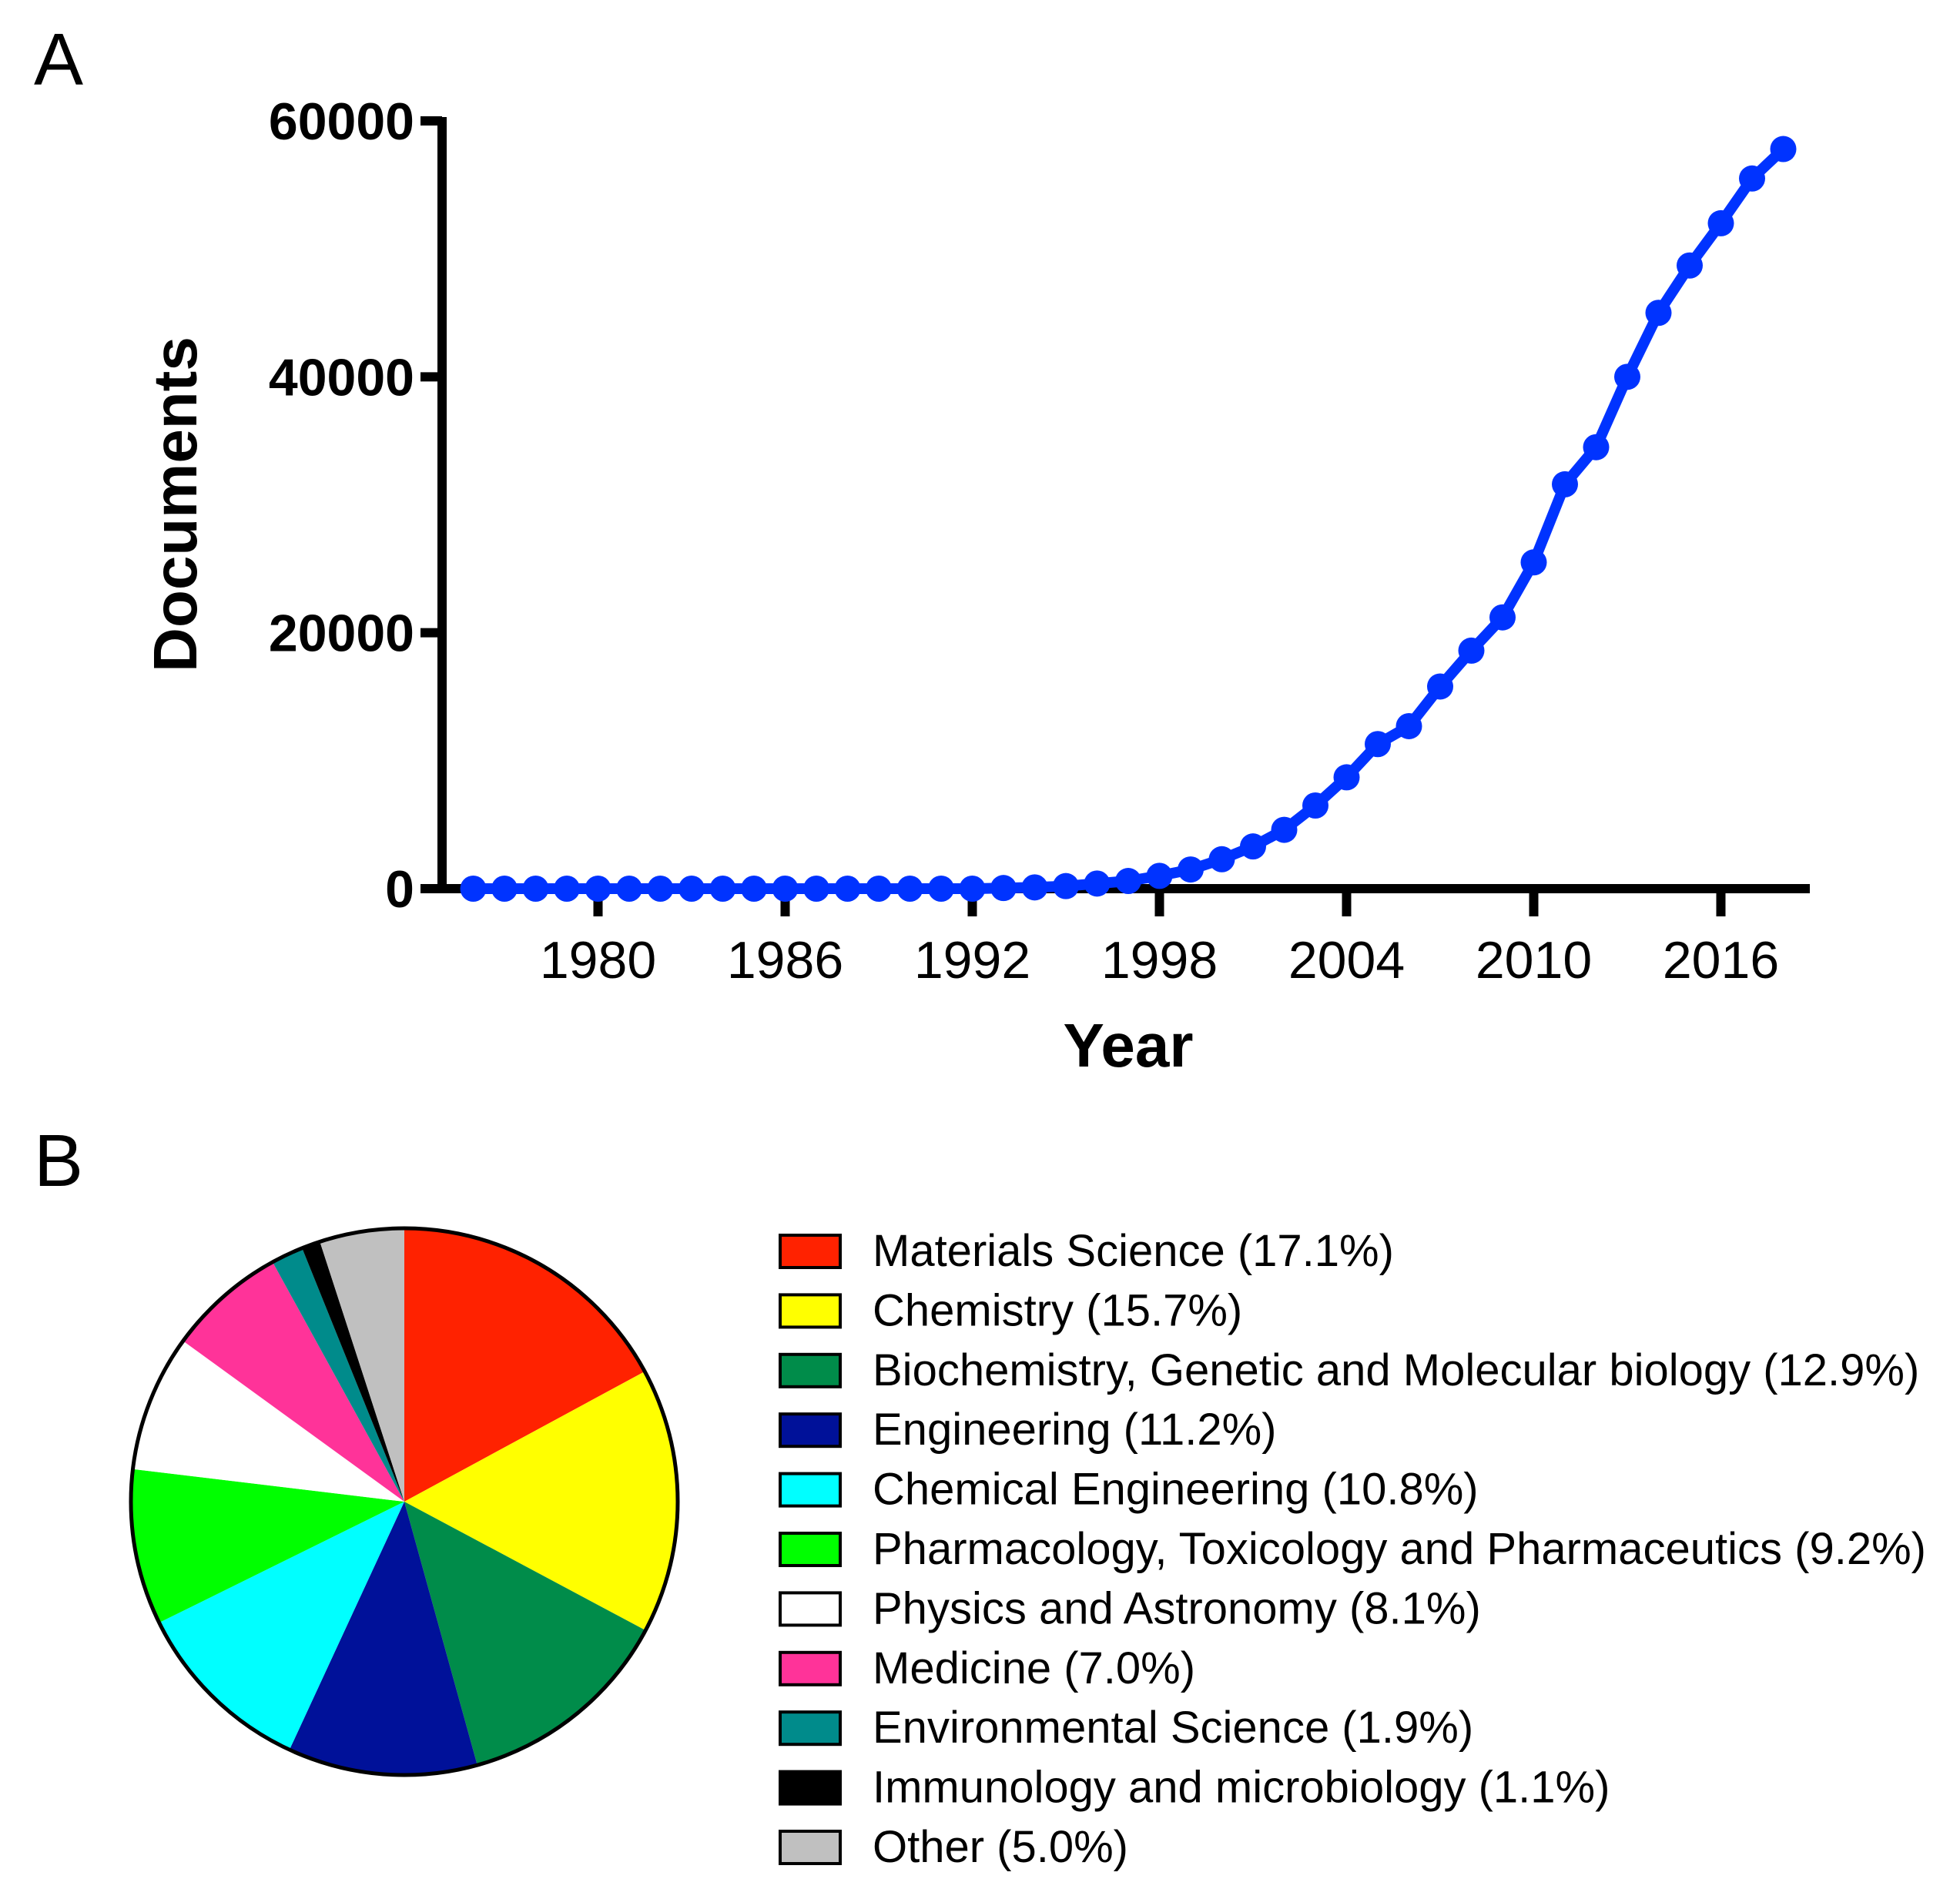  Describe the element at coordinates (972, 961) in the screenshot. I see `x-tick-label: 1992` at that location.